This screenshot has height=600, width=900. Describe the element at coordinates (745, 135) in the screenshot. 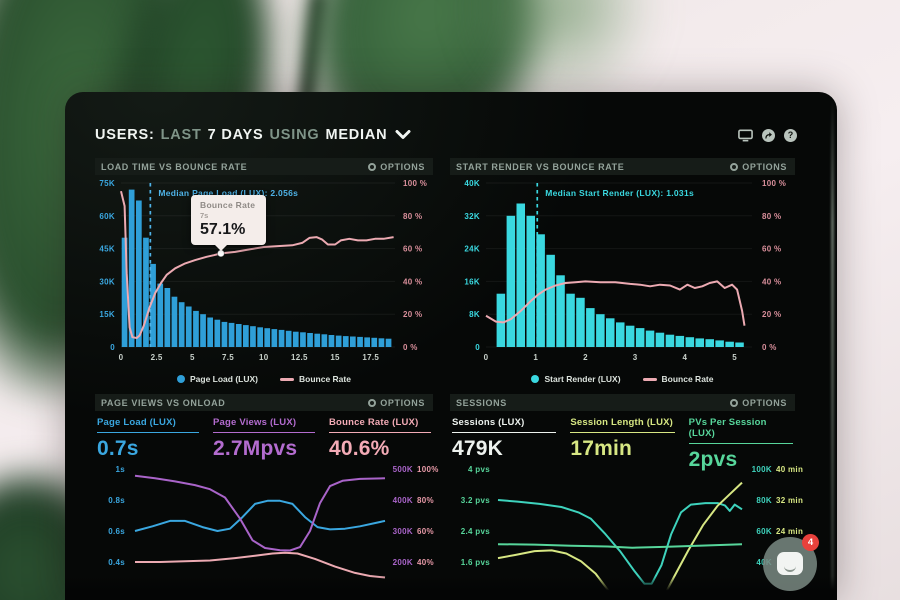

I see `display-icon` at that location.